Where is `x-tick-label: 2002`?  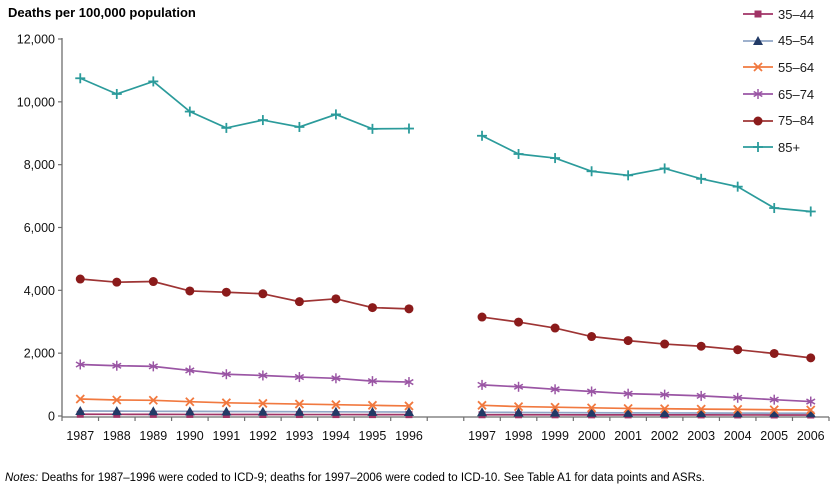
x-tick-label: 2002 is located at coordinates (665, 436).